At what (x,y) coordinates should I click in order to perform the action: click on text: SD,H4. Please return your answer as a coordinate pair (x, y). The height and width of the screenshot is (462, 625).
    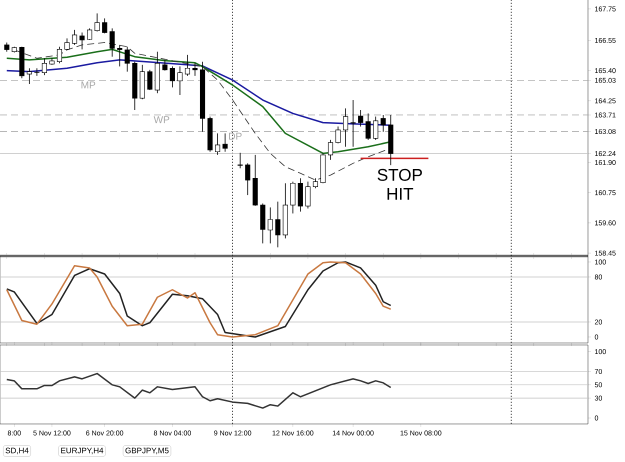
    Looking at the image, I should click on (17, 451).